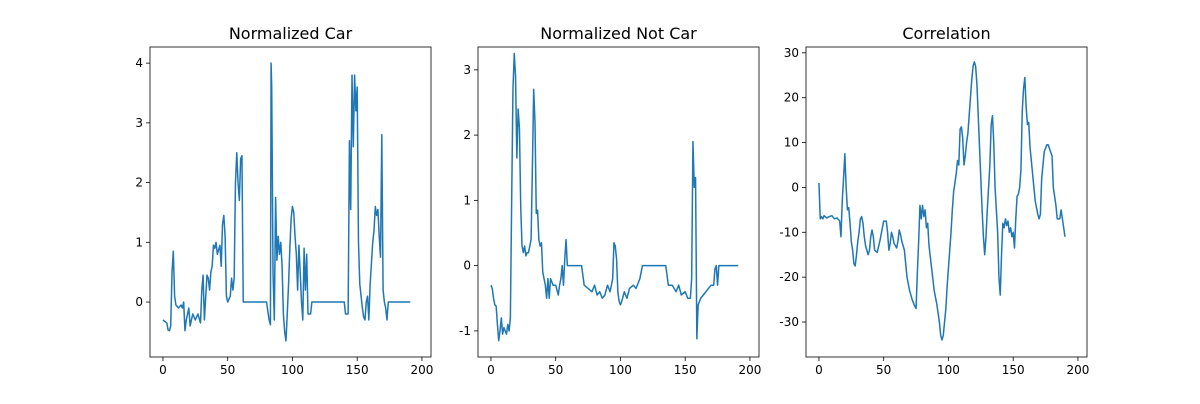 The width and height of the screenshot is (1200, 404). What do you see at coordinates (791, 53) in the screenshot?
I see `y-tick-label: 30` at bounding box center [791, 53].